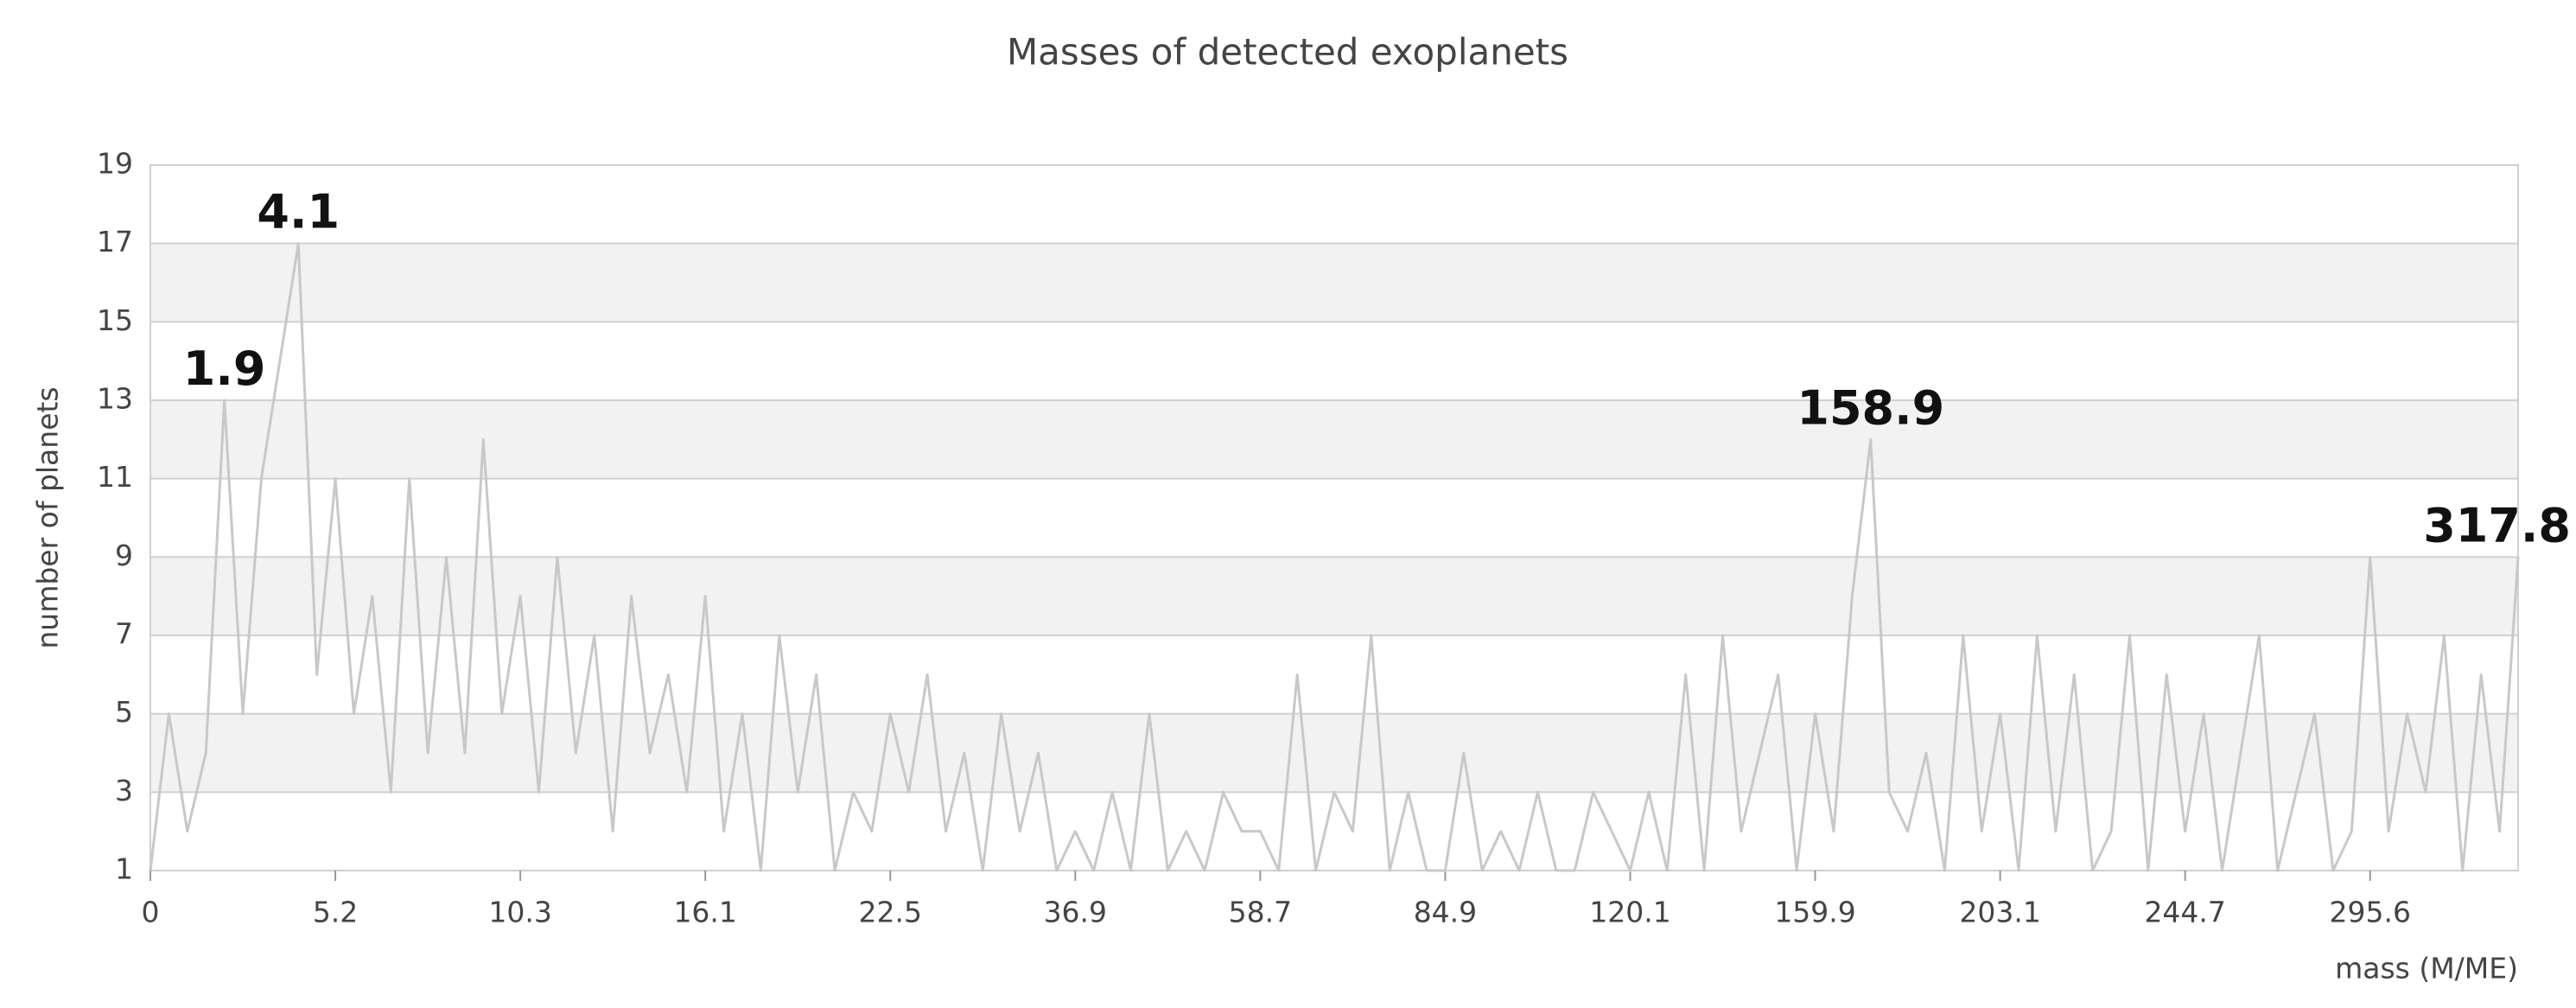 This screenshot has height=1008, width=2576. Describe the element at coordinates (891, 912) in the screenshot. I see `x-tick-label: 22.5` at that location.